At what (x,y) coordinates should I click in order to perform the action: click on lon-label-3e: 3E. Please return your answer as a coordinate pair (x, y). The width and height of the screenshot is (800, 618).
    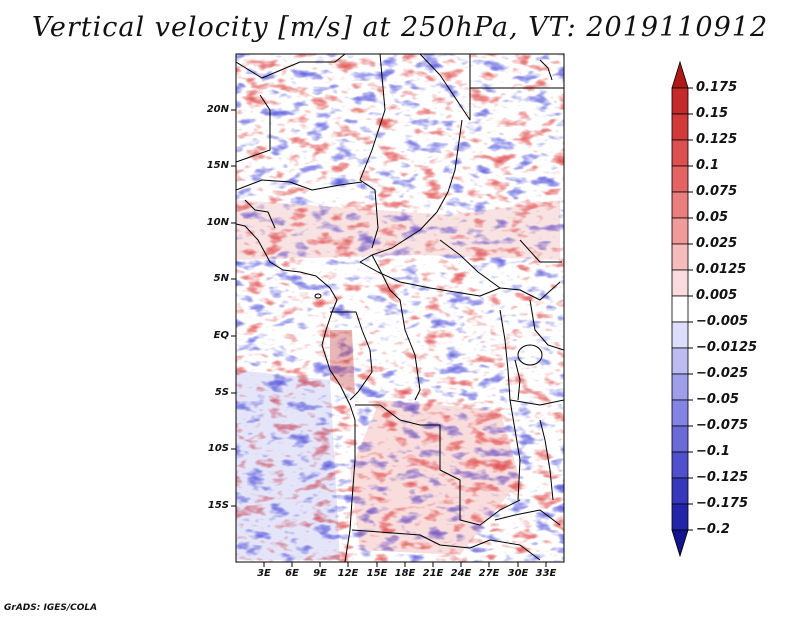
    Looking at the image, I should click on (264, 573).